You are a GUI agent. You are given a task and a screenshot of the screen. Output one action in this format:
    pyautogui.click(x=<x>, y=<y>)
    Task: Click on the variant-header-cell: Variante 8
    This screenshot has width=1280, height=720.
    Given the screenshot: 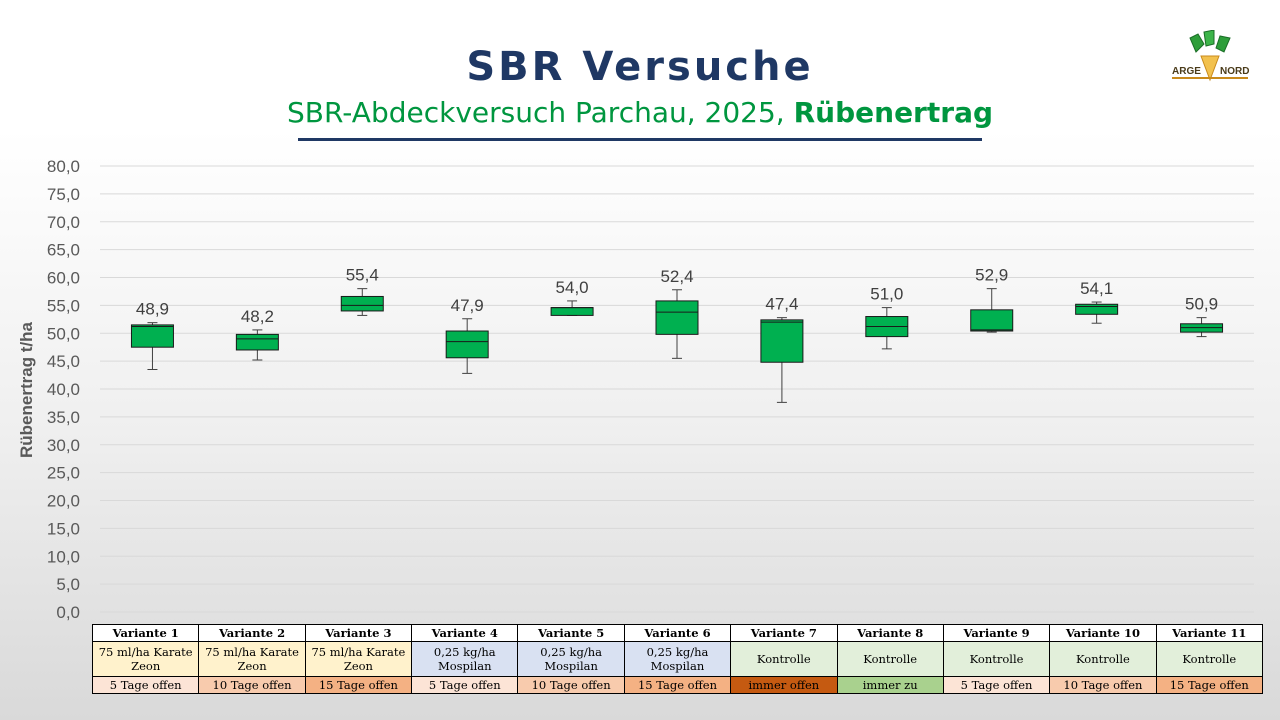 What is the action you would take?
    pyautogui.click(x=890, y=633)
    